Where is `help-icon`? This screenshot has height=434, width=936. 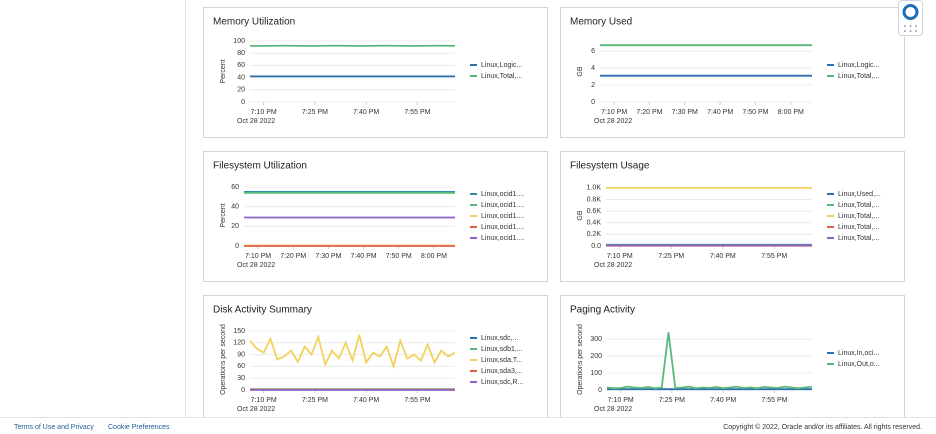
help-icon is located at coordinates (910, 12).